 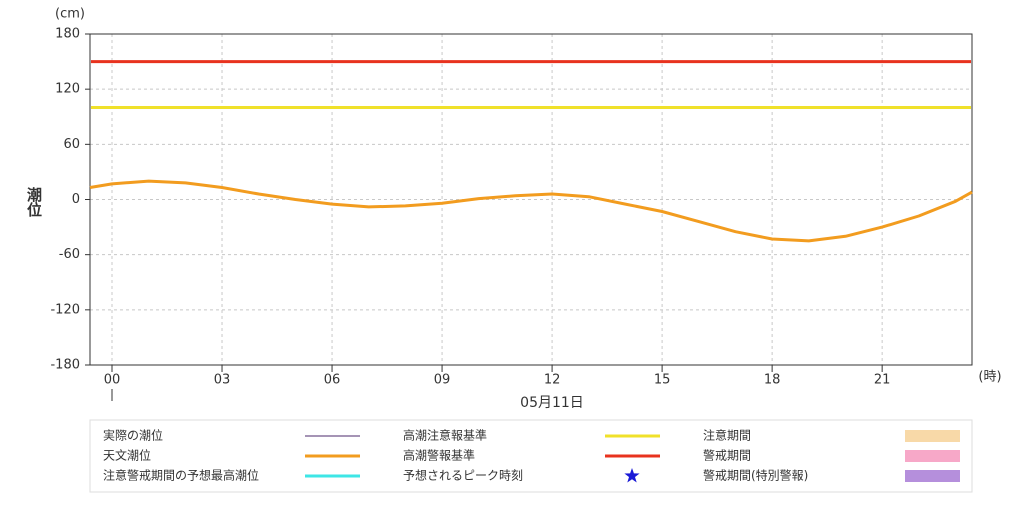 I want to click on x-tick-label: 00, so click(x=112, y=380).